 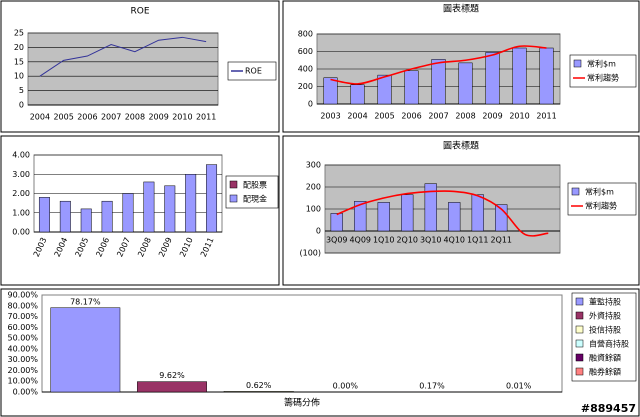 What do you see at coordinates (605, 372) in the screenshot?
I see `legend-label: 融券餘額` at bounding box center [605, 372].